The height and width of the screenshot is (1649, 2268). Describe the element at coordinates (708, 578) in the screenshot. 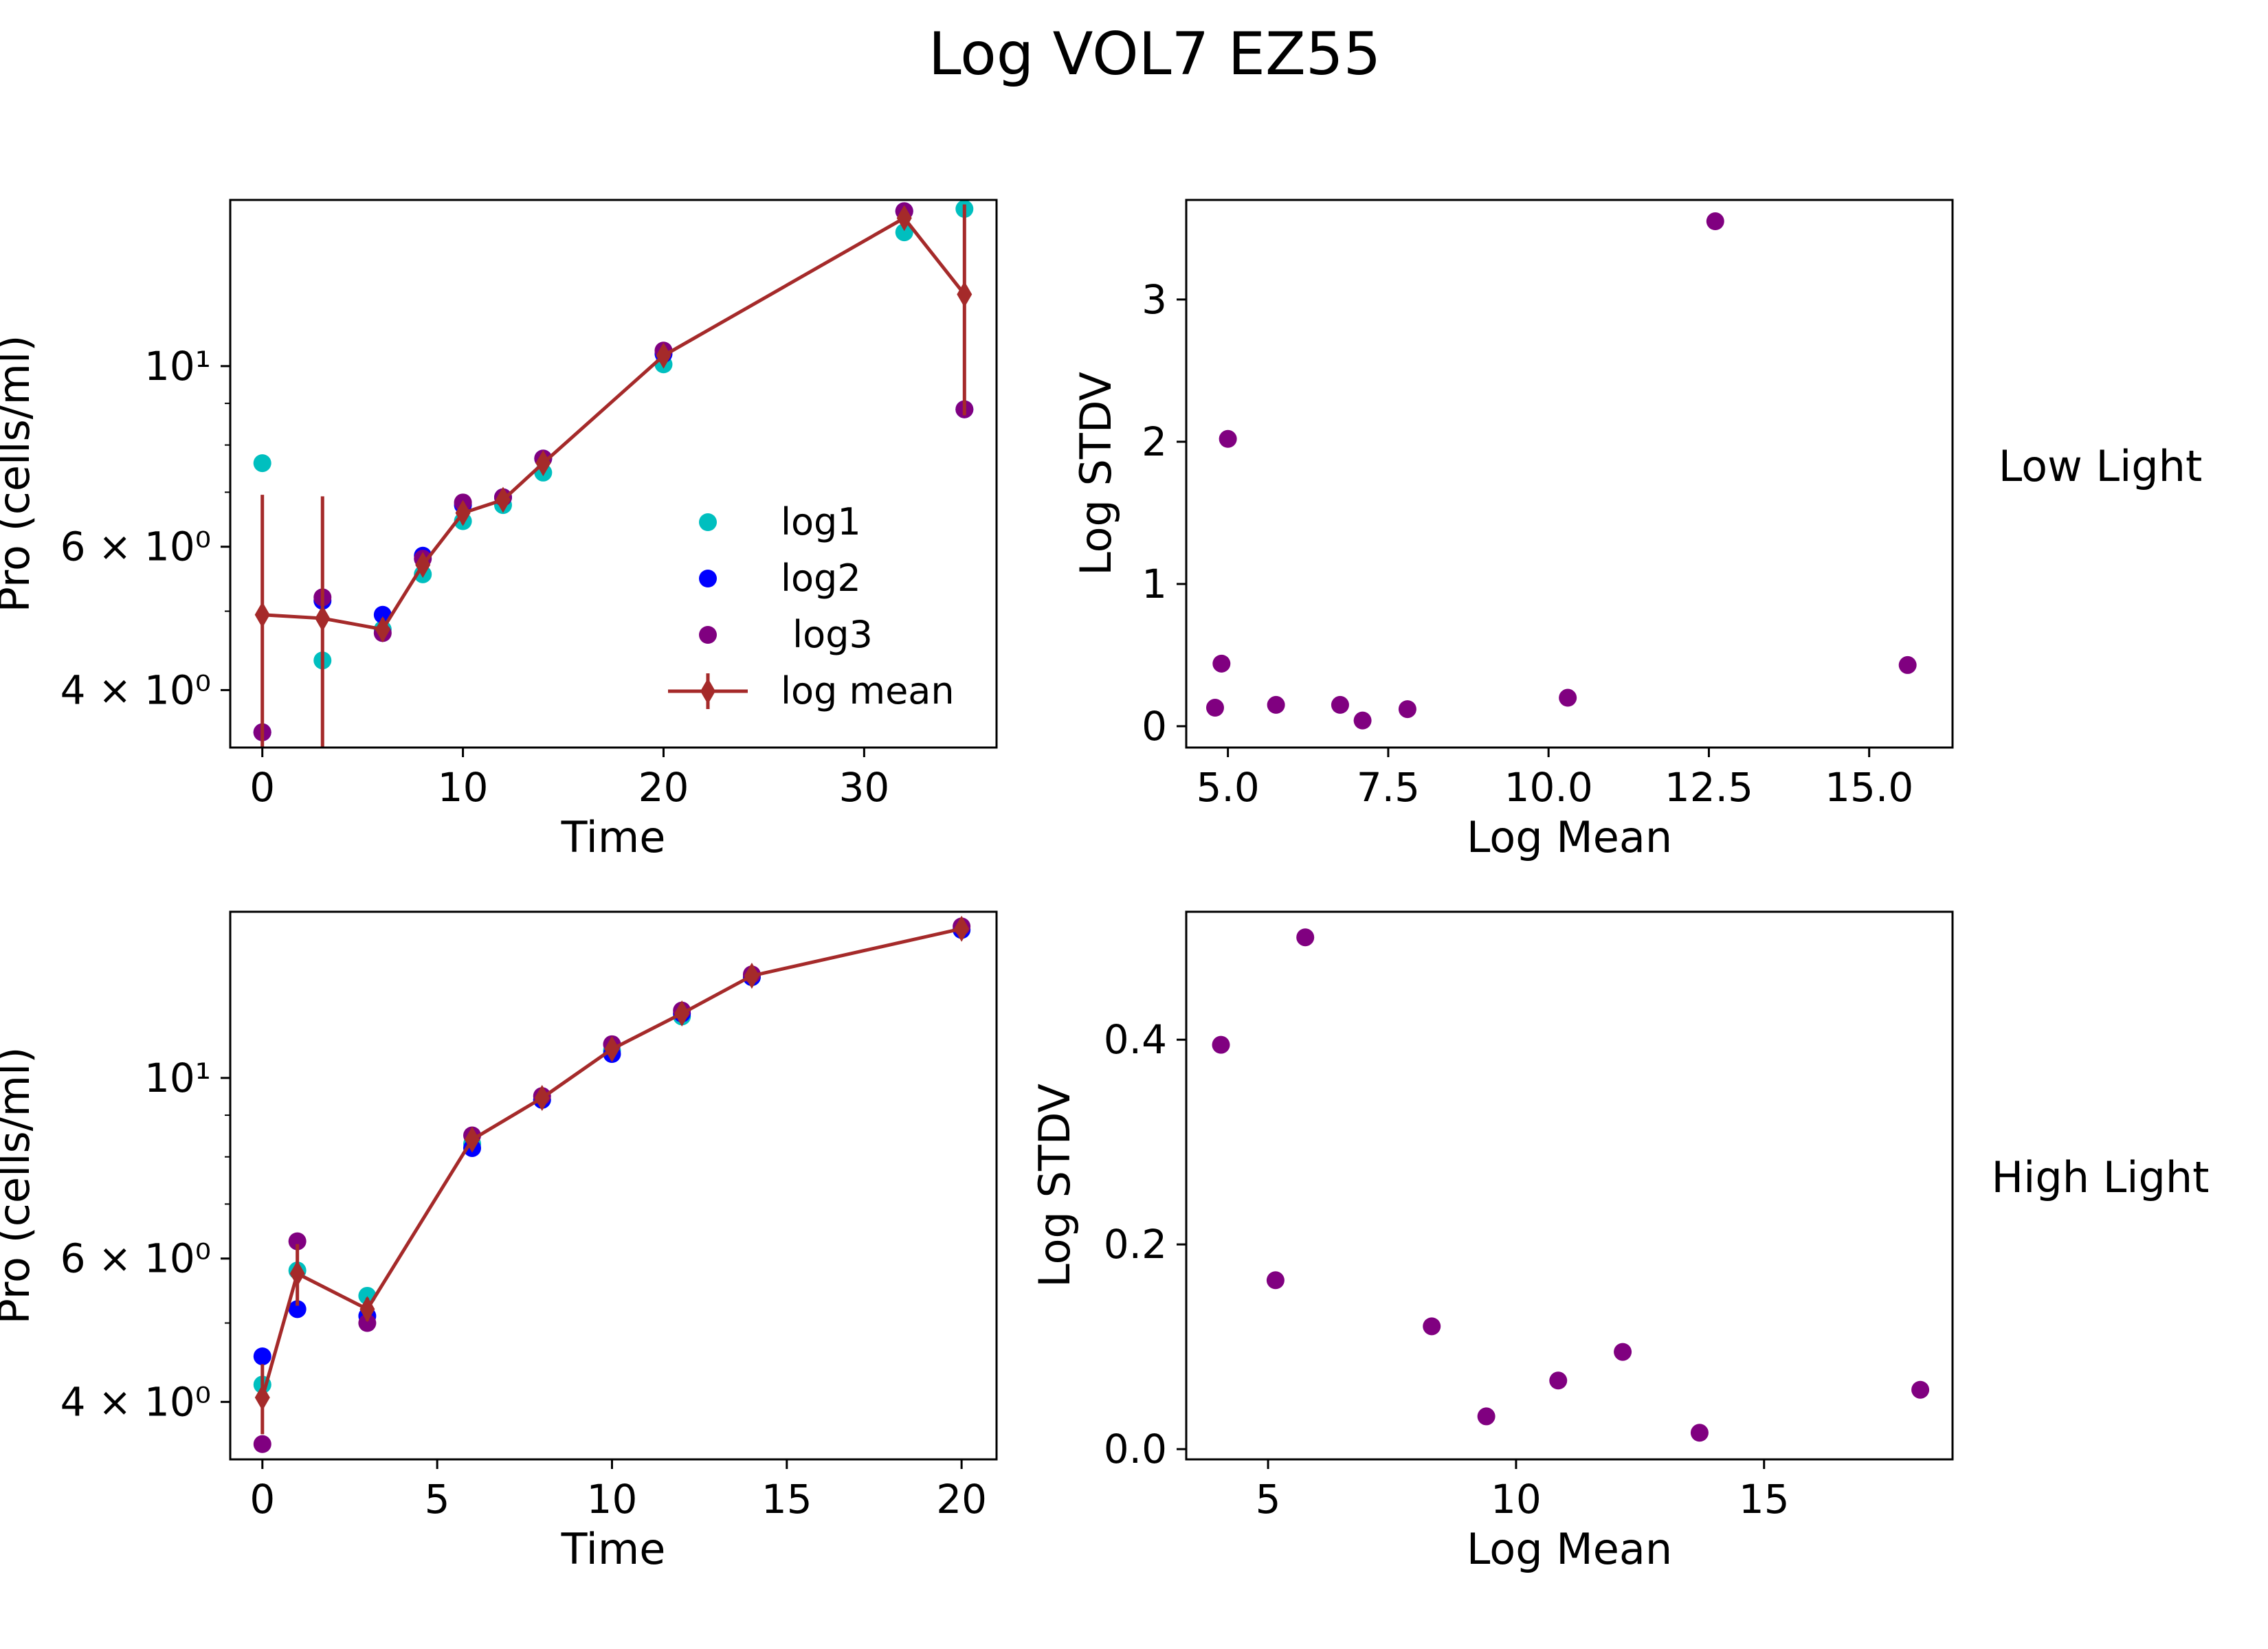

I see `legend-marker-log2` at that location.